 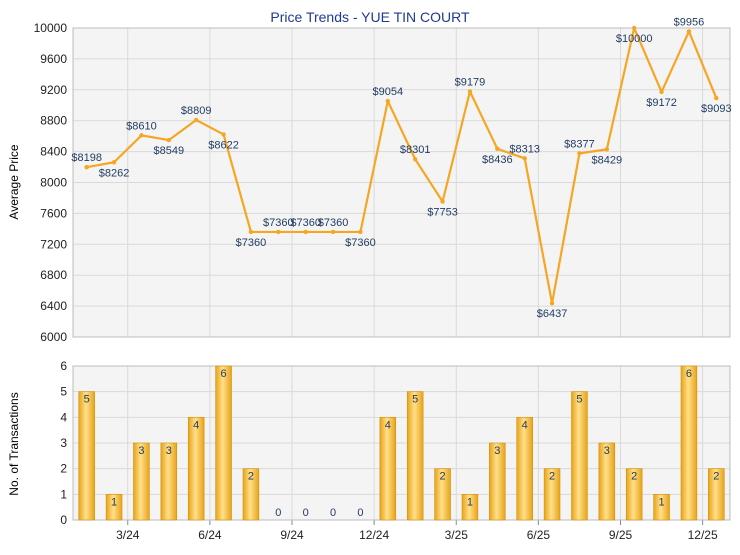 I want to click on price-data-label: $8262, so click(x=114, y=173).